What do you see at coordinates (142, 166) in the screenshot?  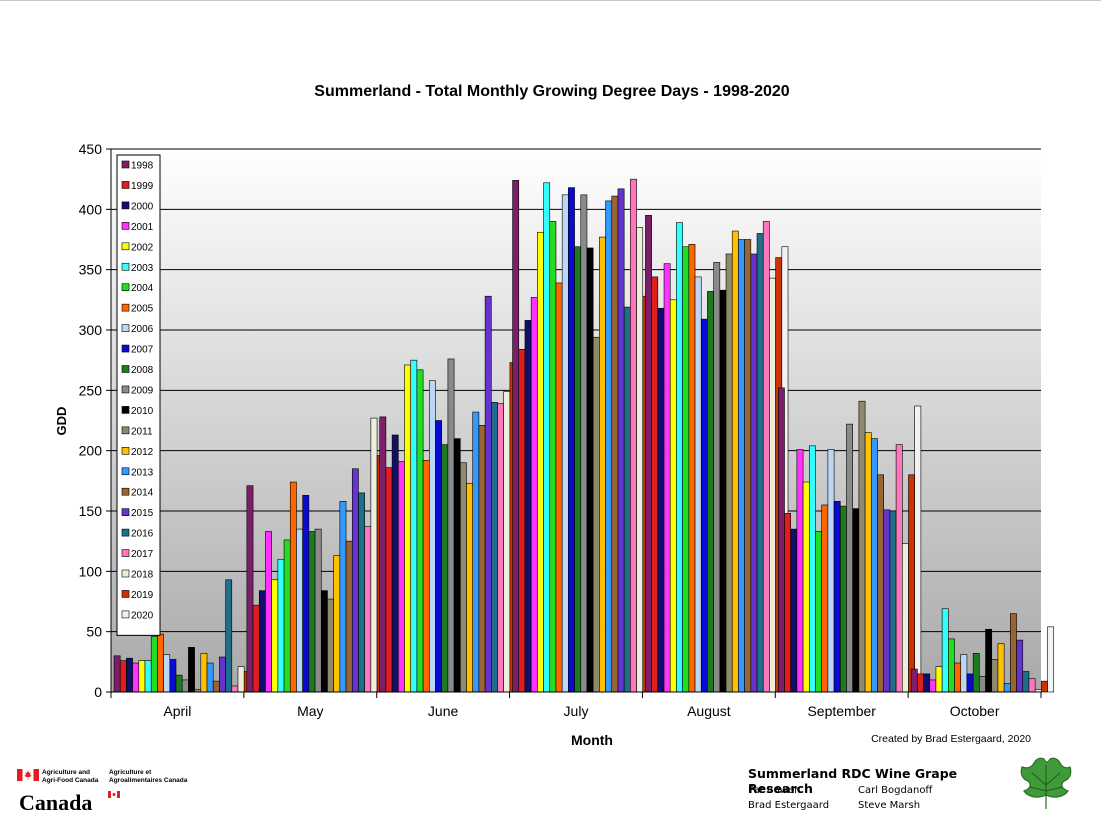 I see `legend-label: 1998` at bounding box center [142, 166].